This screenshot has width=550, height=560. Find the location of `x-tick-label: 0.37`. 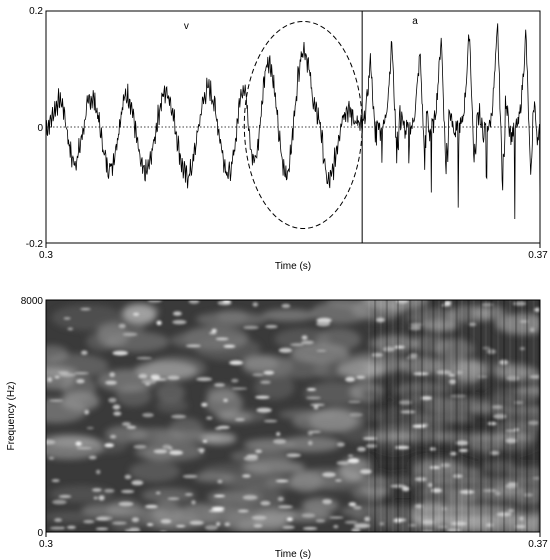

x-tick-label: 0.37 is located at coordinates (538, 544).